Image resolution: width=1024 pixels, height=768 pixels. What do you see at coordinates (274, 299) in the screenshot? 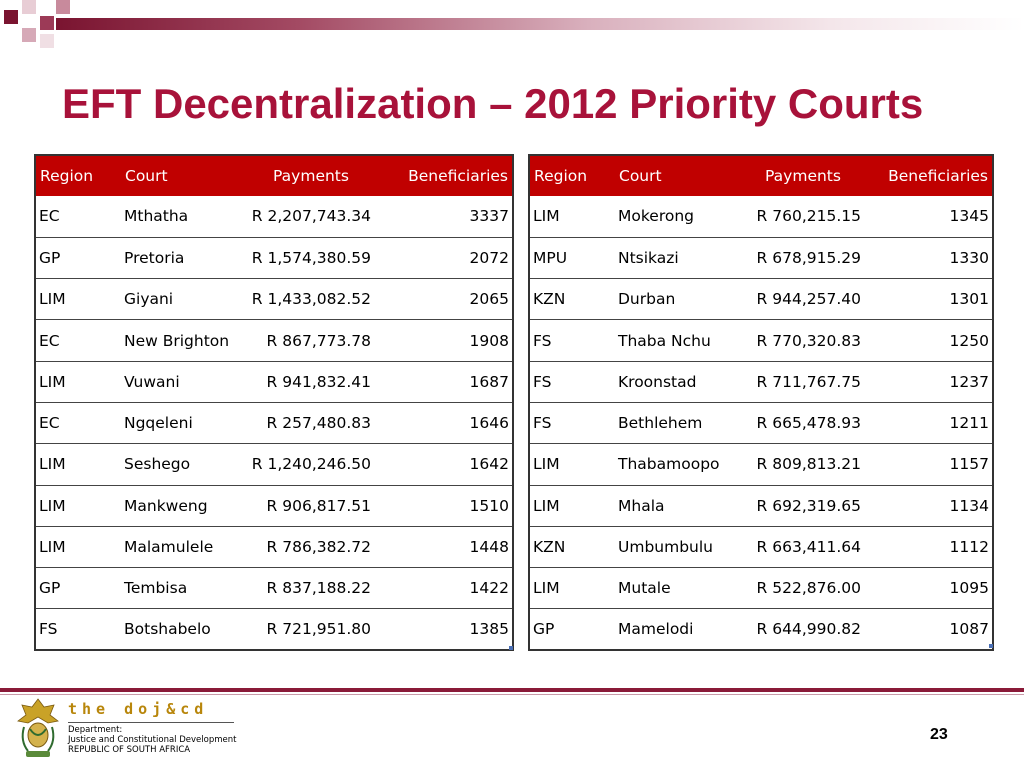
I see `table-row: LIM Giyani R 1,433,082.52 2065` at bounding box center [274, 299].